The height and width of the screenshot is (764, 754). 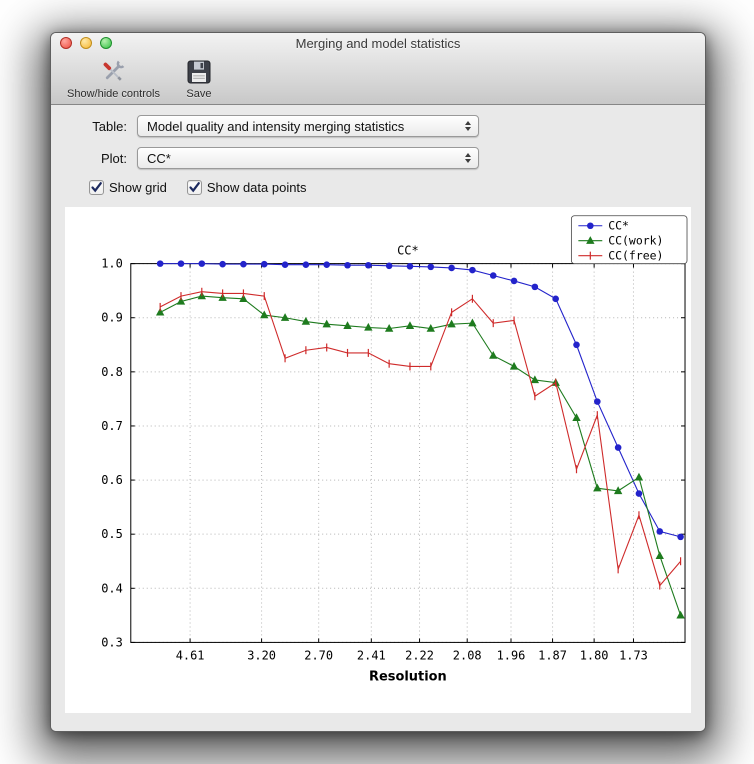 I want to click on window-header: Merging and model statistics, so click(x=378, y=69).